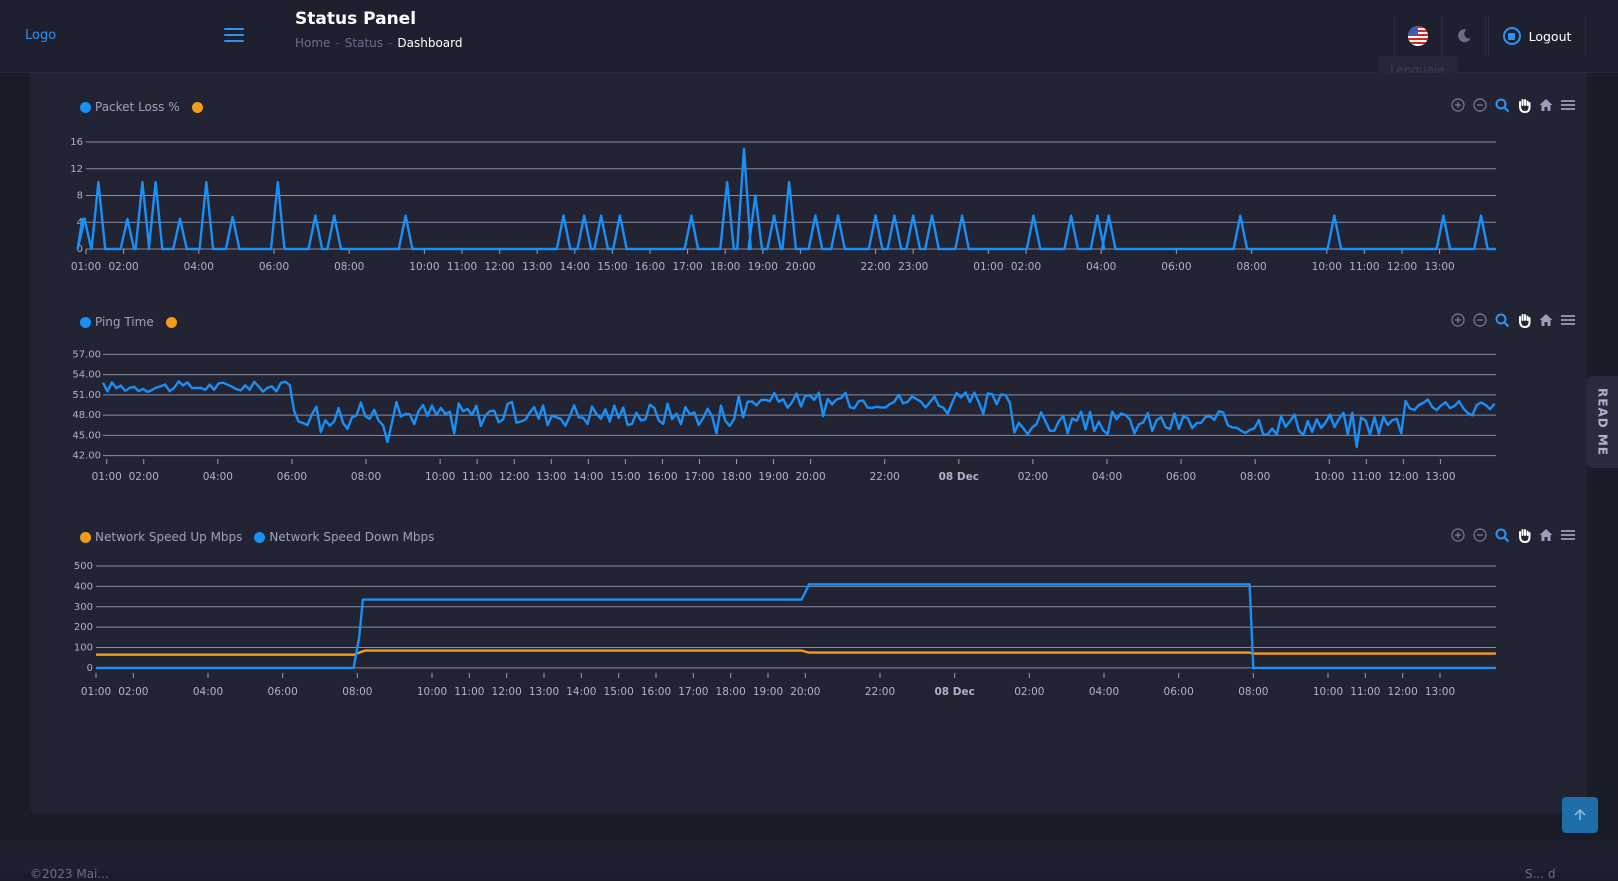 The image size is (1618, 881). Describe the element at coordinates (1464, 36) in the screenshot. I see `theme-toggle-button` at that location.